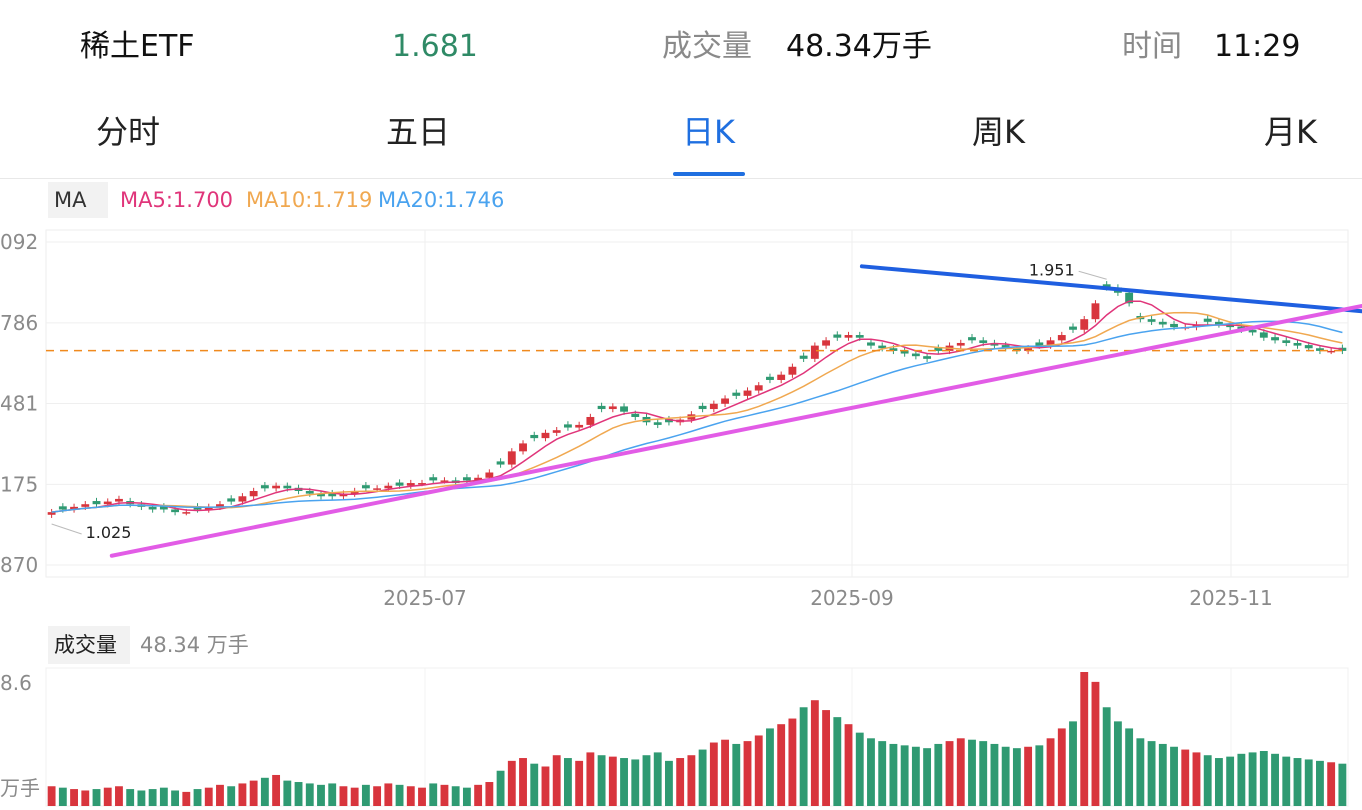 Image resolution: width=1362 pixels, height=810 pixels. What do you see at coordinates (708, 132) in the screenshot?
I see `tab-daily-k: 日K` at bounding box center [708, 132].